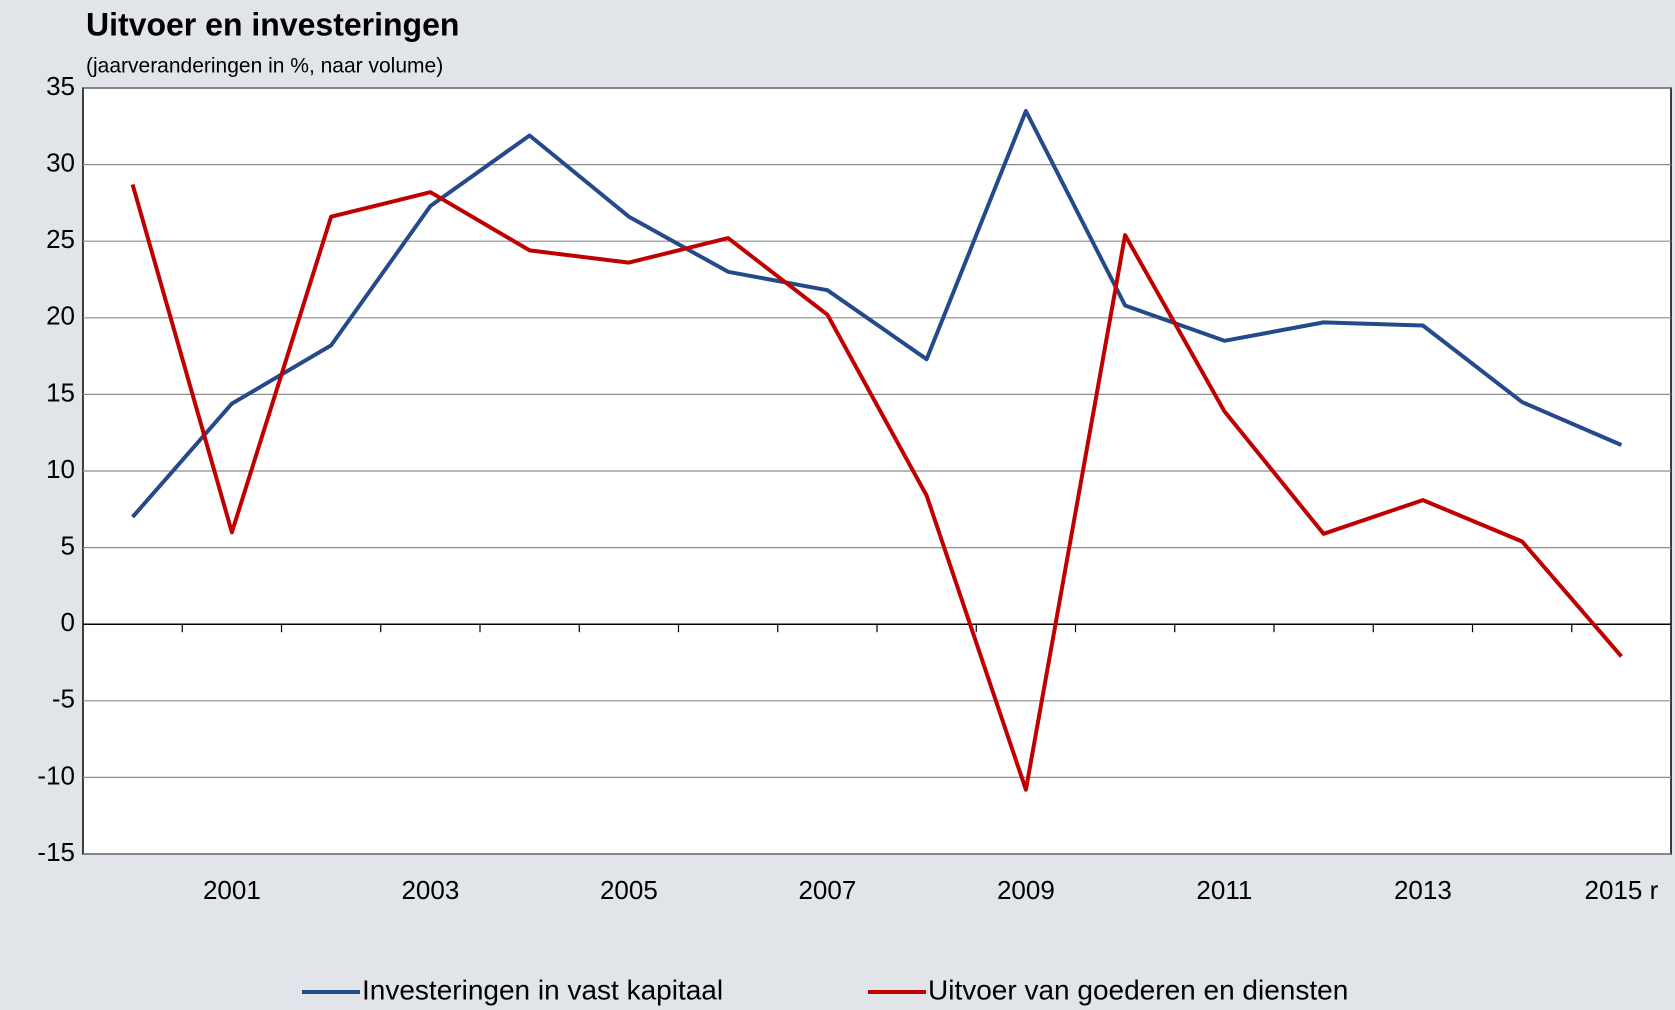 The height and width of the screenshot is (1010, 1675). Describe the element at coordinates (60, 392) in the screenshot. I see `y-tick-label: 15` at that location.